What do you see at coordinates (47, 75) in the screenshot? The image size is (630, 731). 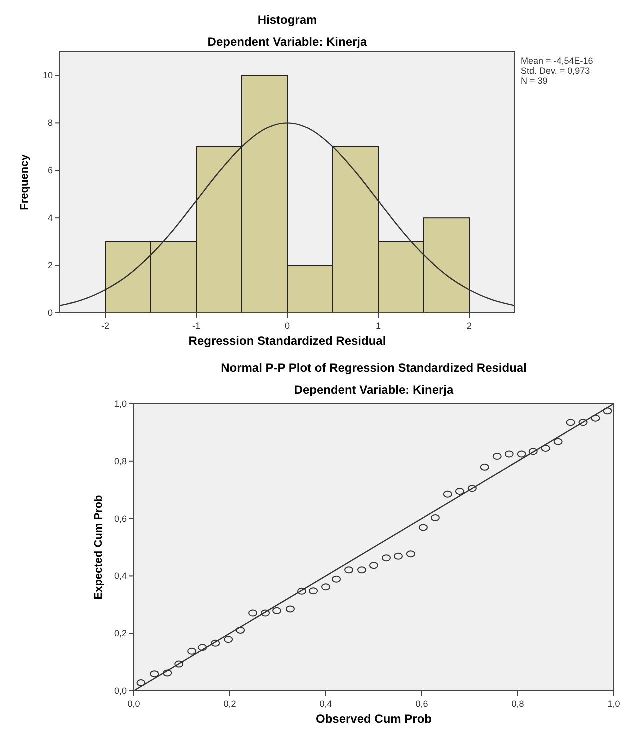 I see `y-tick-label: 10` at bounding box center [47, 75].